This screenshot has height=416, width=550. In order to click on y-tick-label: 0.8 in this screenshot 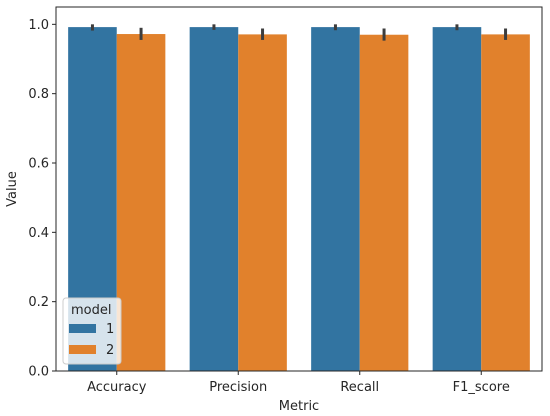, I will do `click(38, 94)`.